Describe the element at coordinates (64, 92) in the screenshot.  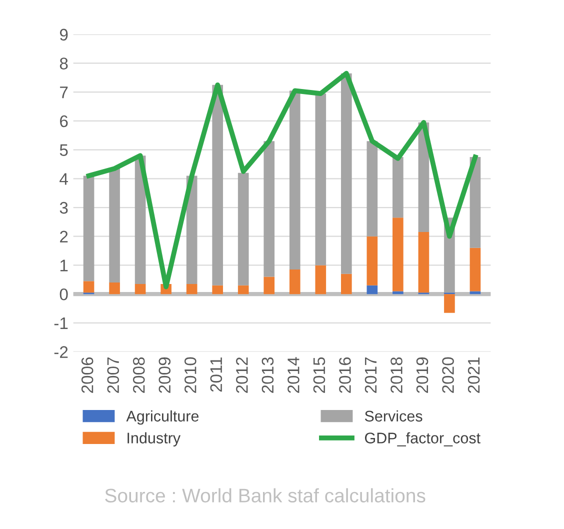
I see `y-tick-label: 7` at that location.